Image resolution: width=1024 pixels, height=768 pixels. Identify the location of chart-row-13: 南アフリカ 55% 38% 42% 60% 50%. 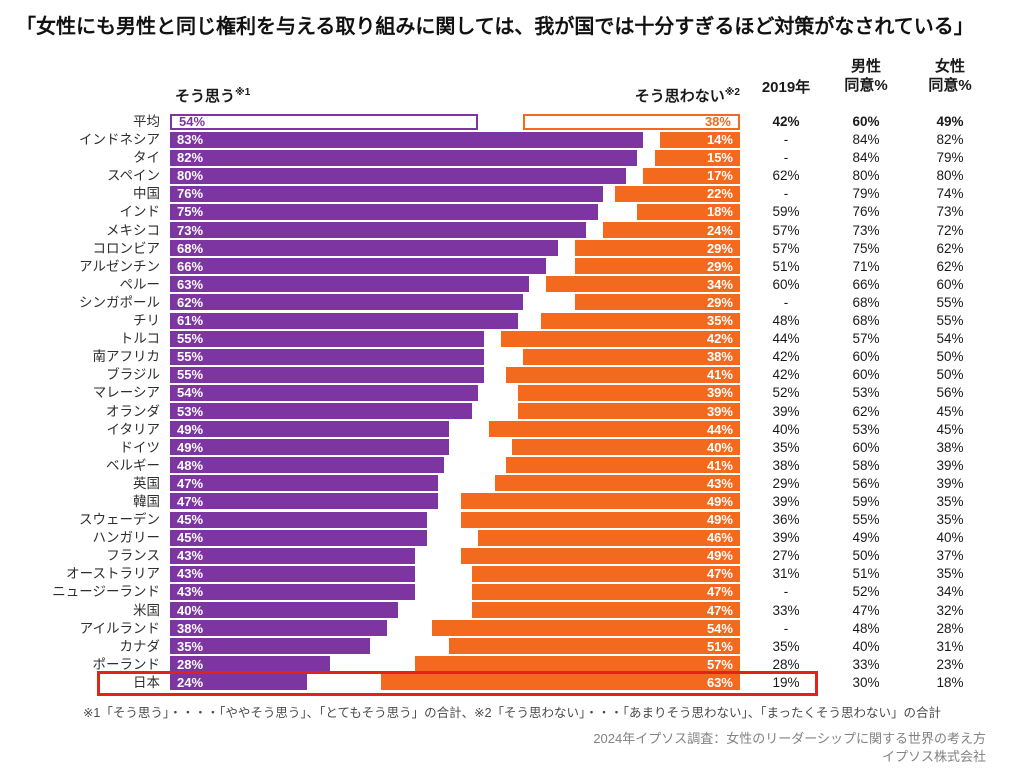
(512, 357).